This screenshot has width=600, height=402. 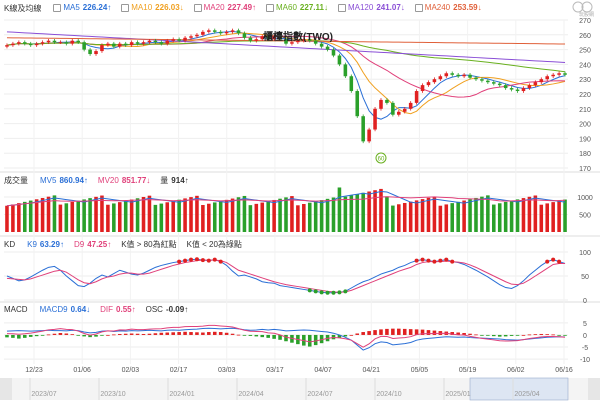 What do you see at coordinates (585, 198) in the screenshot?
I see `volume-tick-label: 1000` at bounding box center [585, 198].